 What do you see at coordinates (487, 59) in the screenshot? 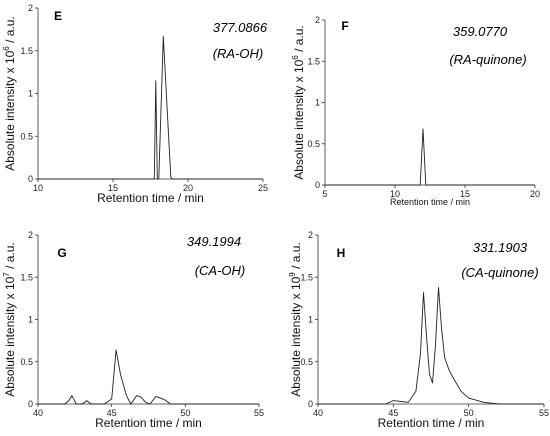
I see `compound-annotation: (RA-quinone)` at bounding box center [487, 59].